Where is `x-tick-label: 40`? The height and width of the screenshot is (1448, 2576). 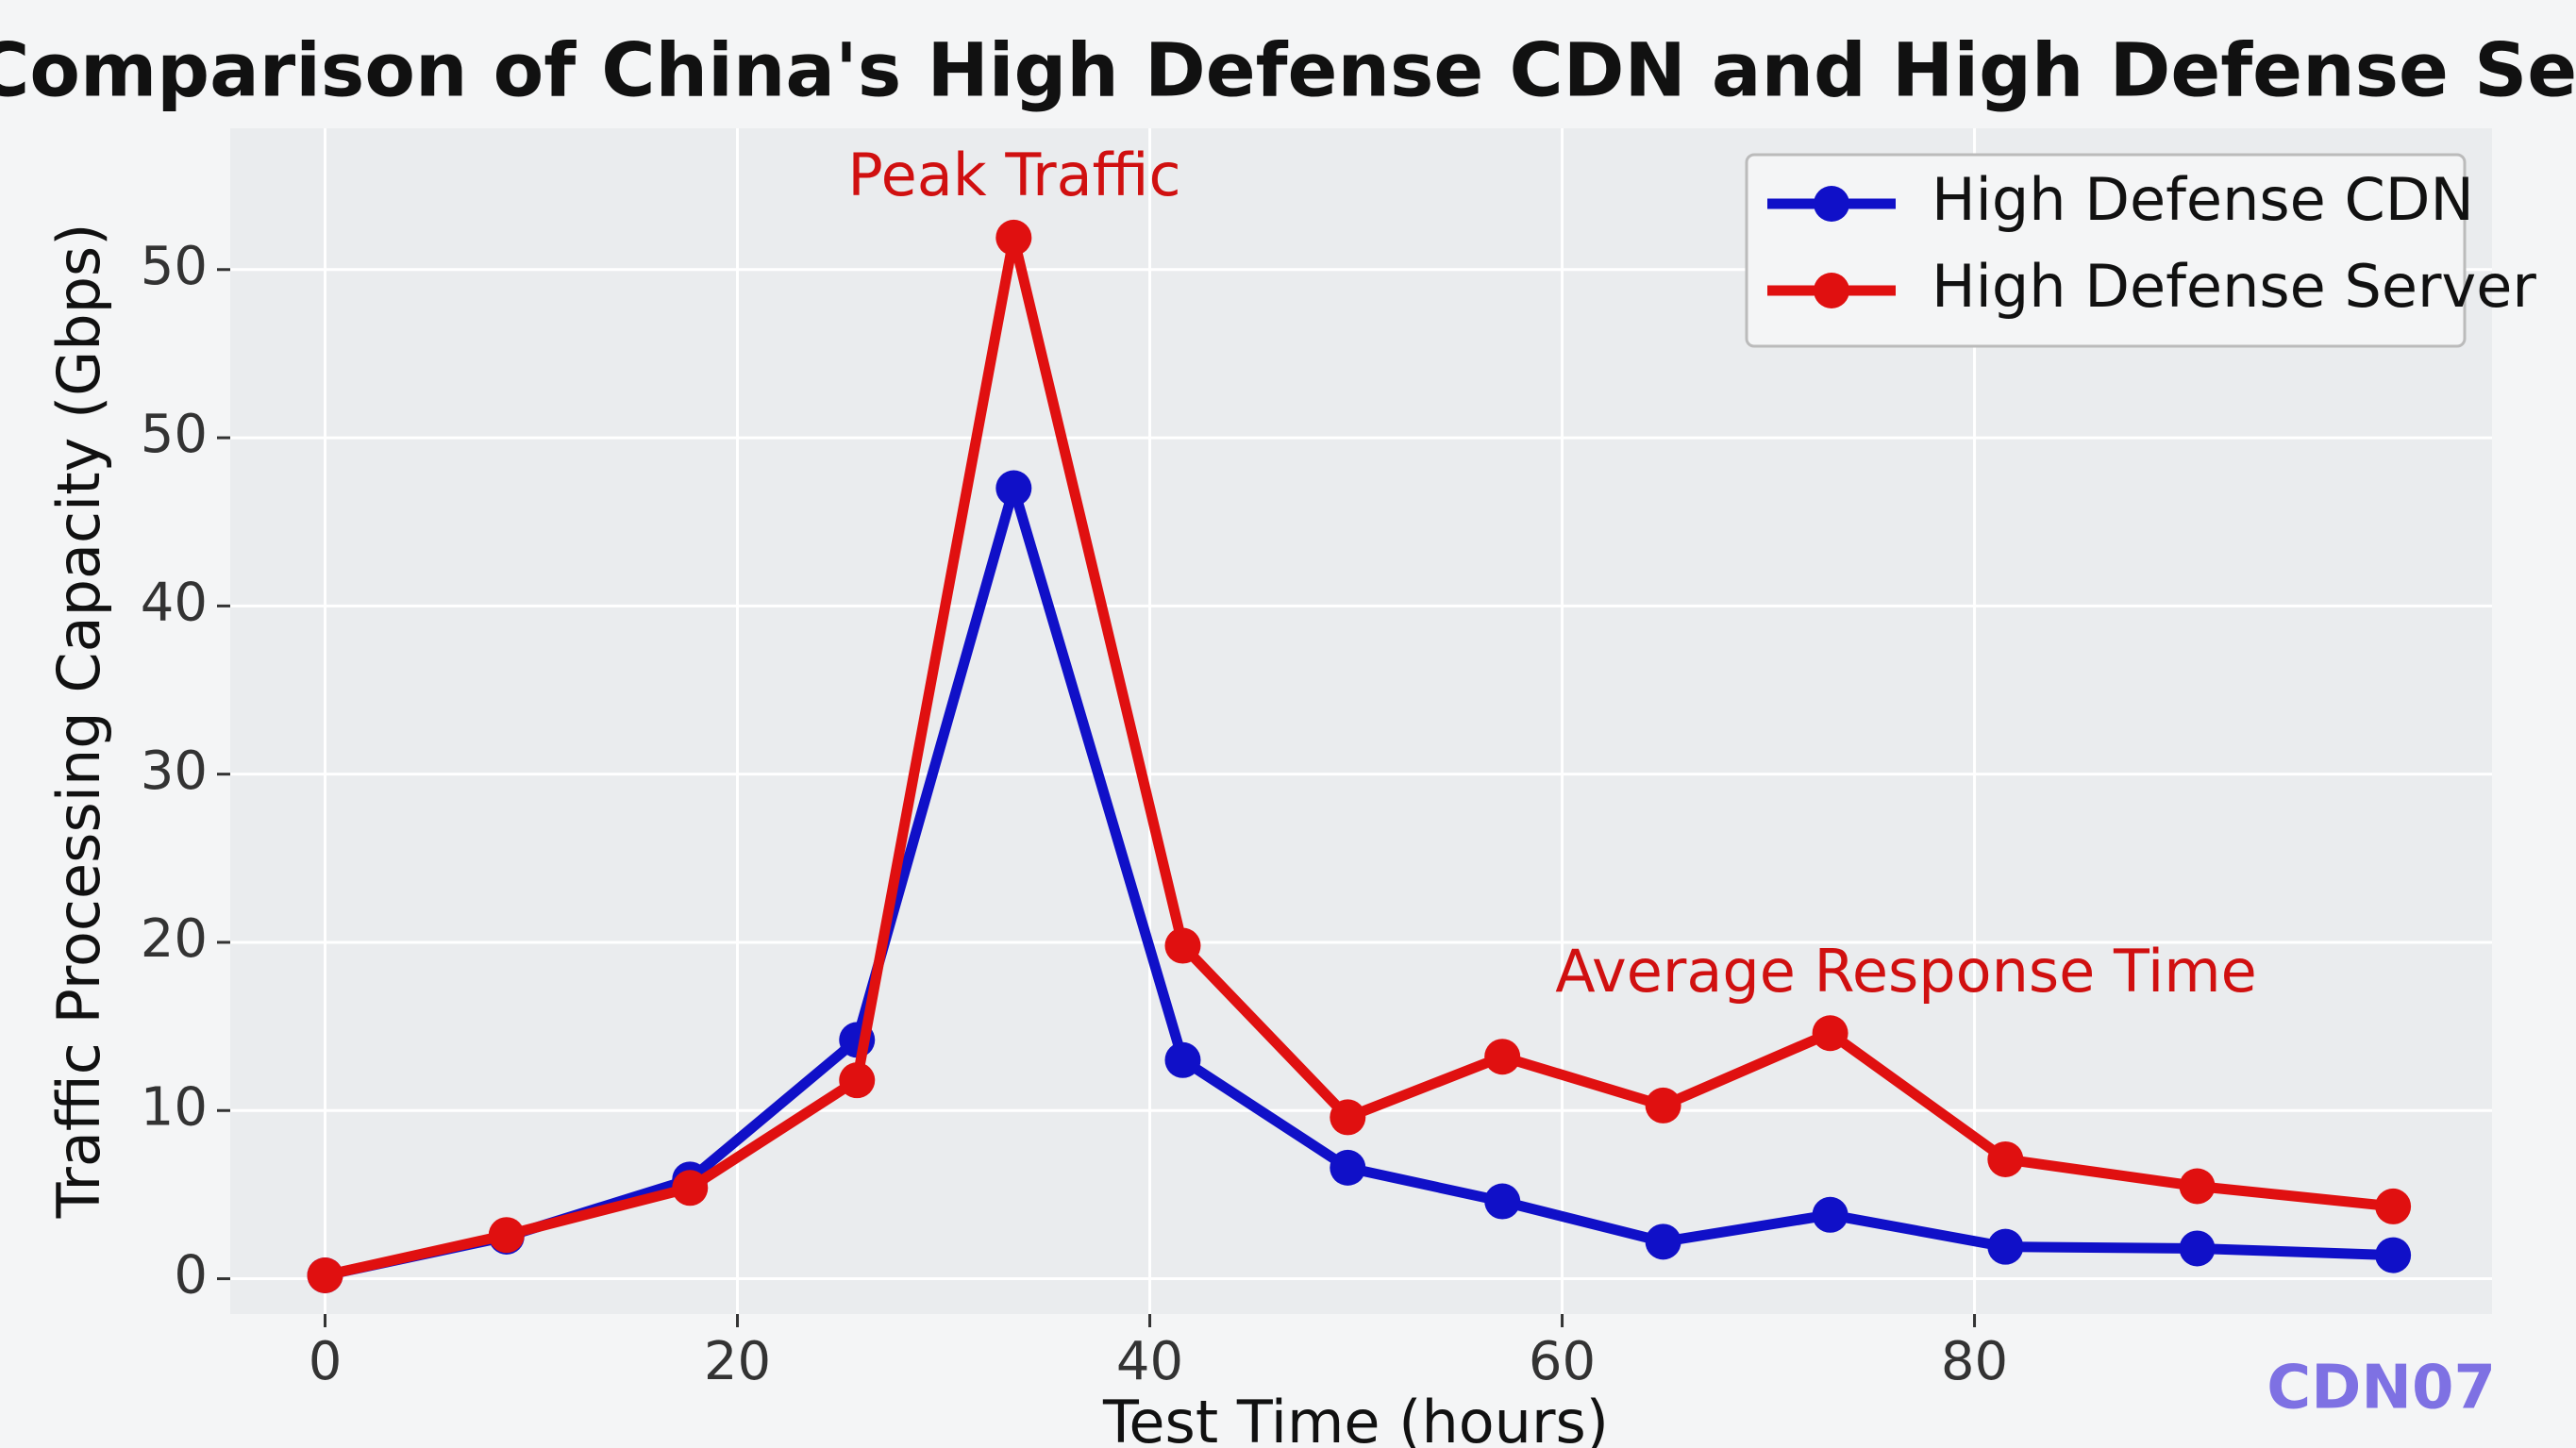
x-tick-label: 40 is located at coordinates (1149, 1361).